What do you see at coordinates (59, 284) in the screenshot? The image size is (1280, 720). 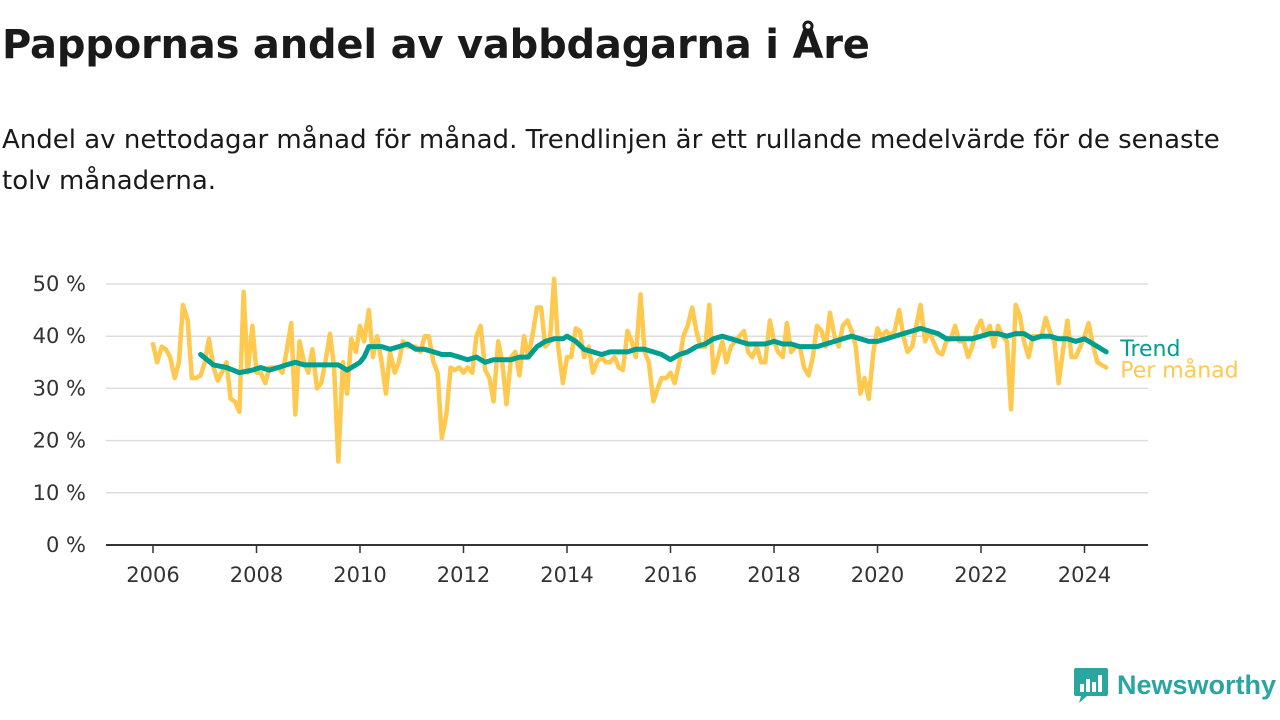 I see `y-tick-label: 50 %` at bounding box center [59, 284].